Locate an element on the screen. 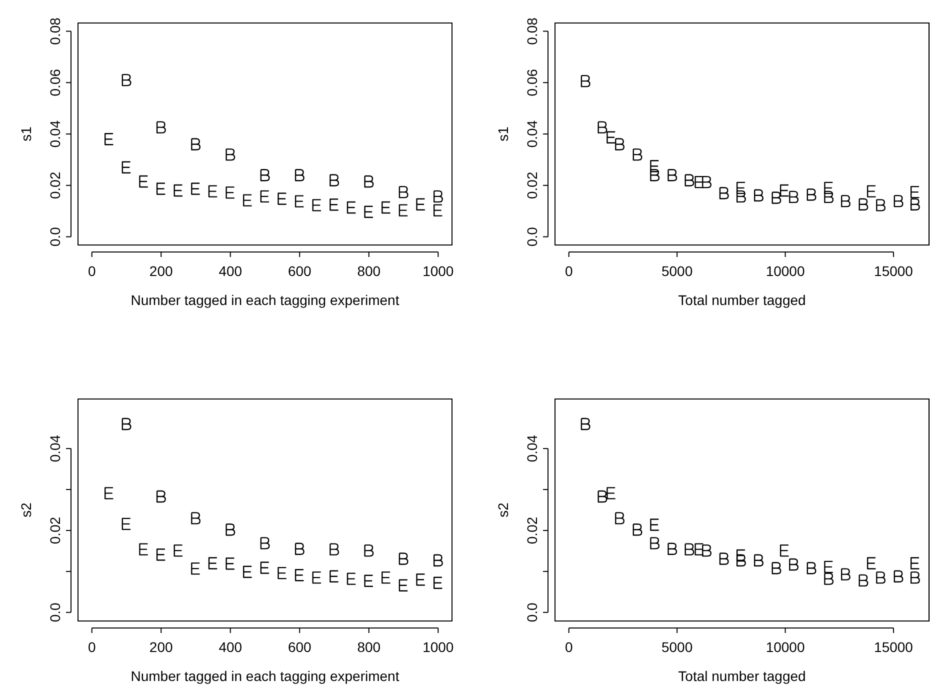  x-tick-label: 1000 is located at coordinates (438, 271).